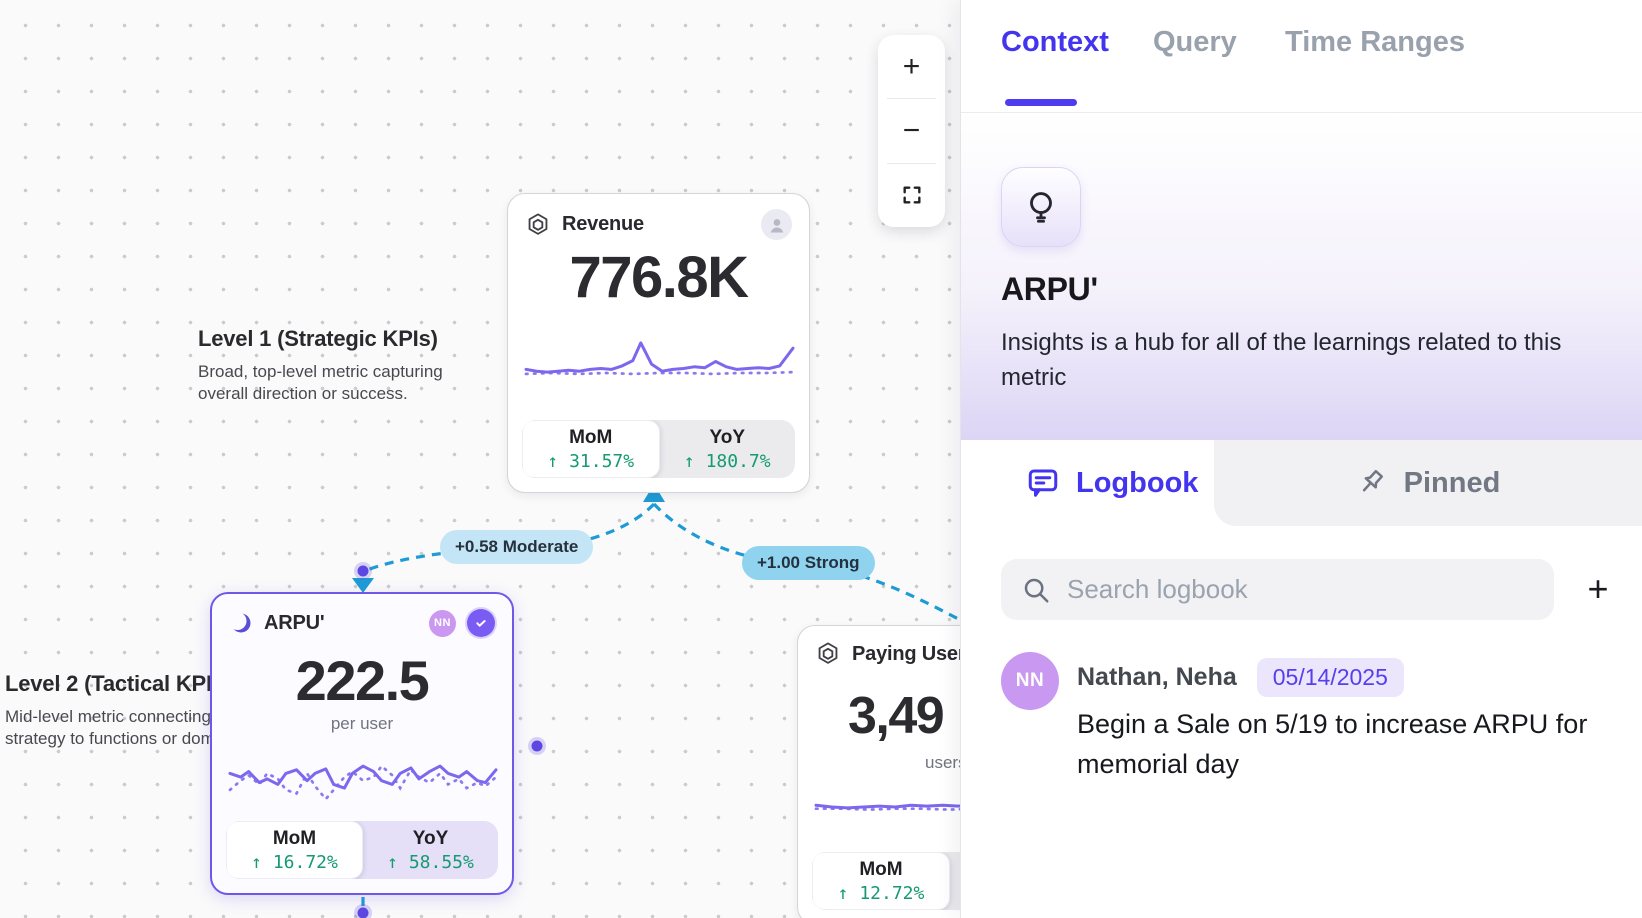 The height and width of the screenshot is (918, 1642). Describe the element at coordinates (654, 493) in the screenshot. I see `arrowhead-into-revenue` at that location.